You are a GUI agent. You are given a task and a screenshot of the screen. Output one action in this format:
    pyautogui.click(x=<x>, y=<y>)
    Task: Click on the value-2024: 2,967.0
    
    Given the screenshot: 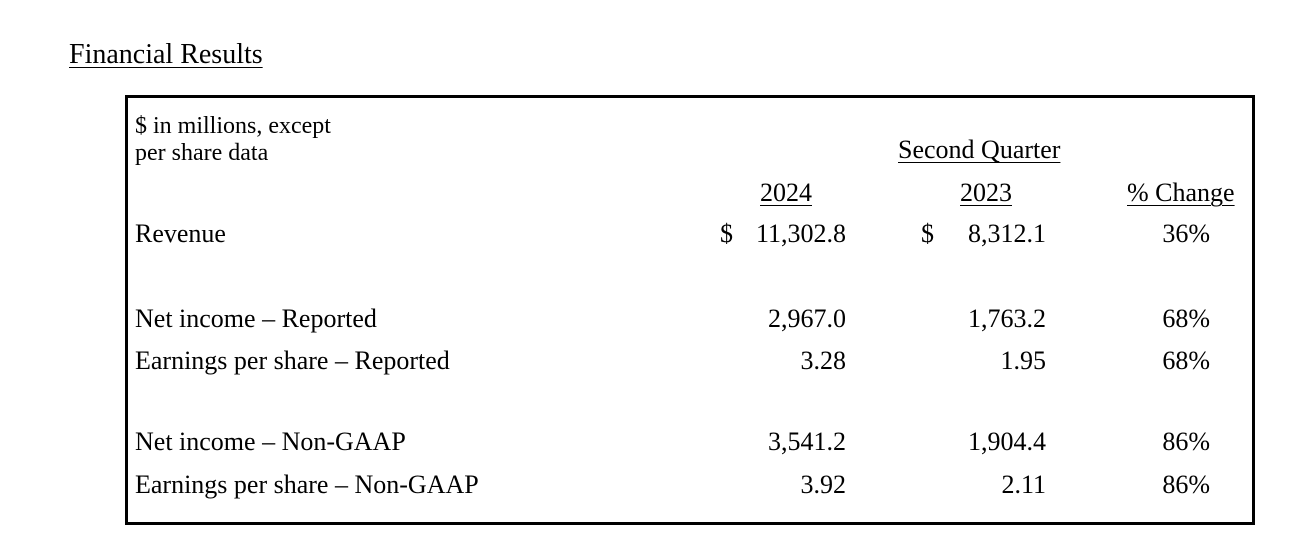 What is the action you would take?
    pyautogui.click(x=807, y=318)
    